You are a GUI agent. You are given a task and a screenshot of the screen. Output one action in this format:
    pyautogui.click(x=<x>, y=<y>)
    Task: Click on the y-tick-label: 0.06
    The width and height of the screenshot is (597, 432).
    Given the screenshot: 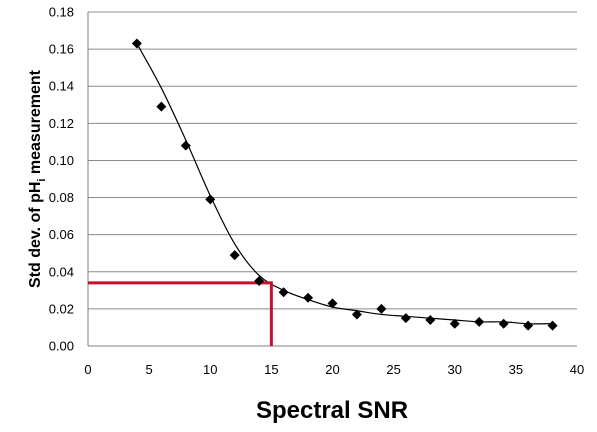 What is the action you would take?
    pyautogui.click(x=61, y=234)
    